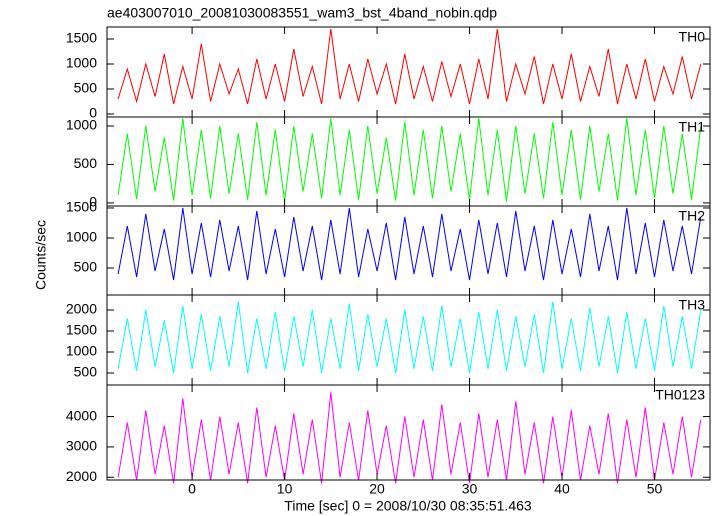  I want to click on x-tick-label: 30, so click(470, 489).